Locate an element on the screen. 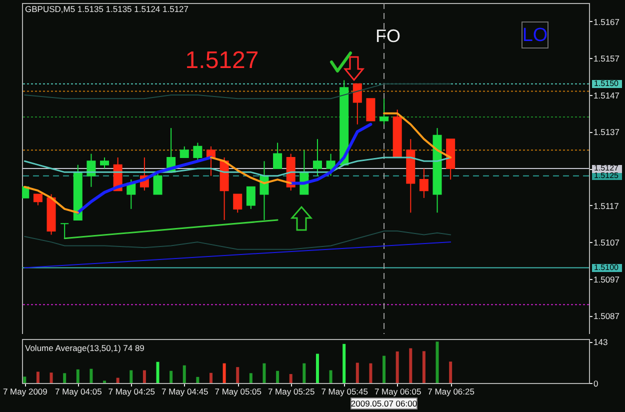 The height and width of the screenshot is (412, 625). ref-line-label: 1.5125 is located at coordinates (607, 175).